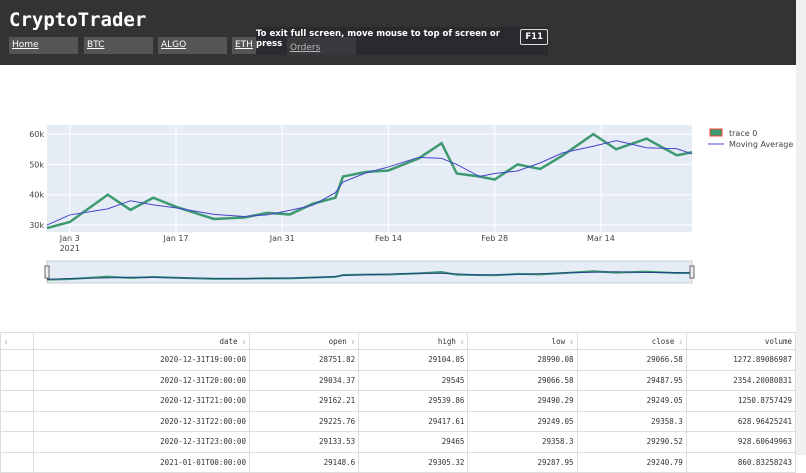  I want to click on table-cell: 2020-12-31T20:00:00, so click(141, 380).